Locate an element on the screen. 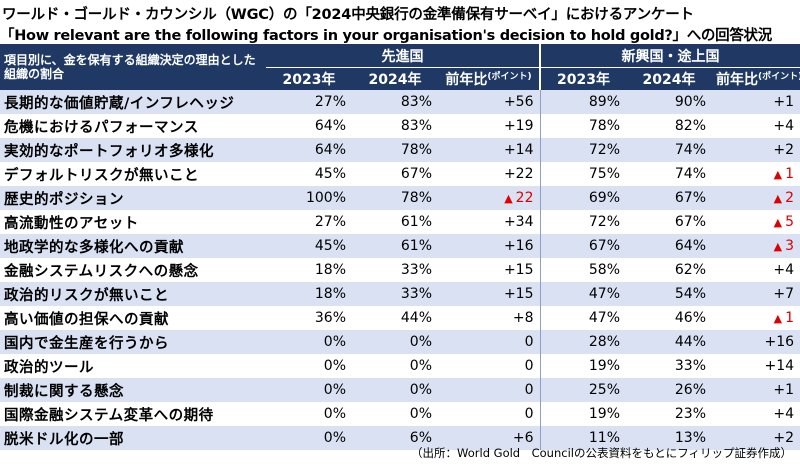 The image size is (800, 465). advanced-2023-cell: 36% is located at coordinates (309, 318).